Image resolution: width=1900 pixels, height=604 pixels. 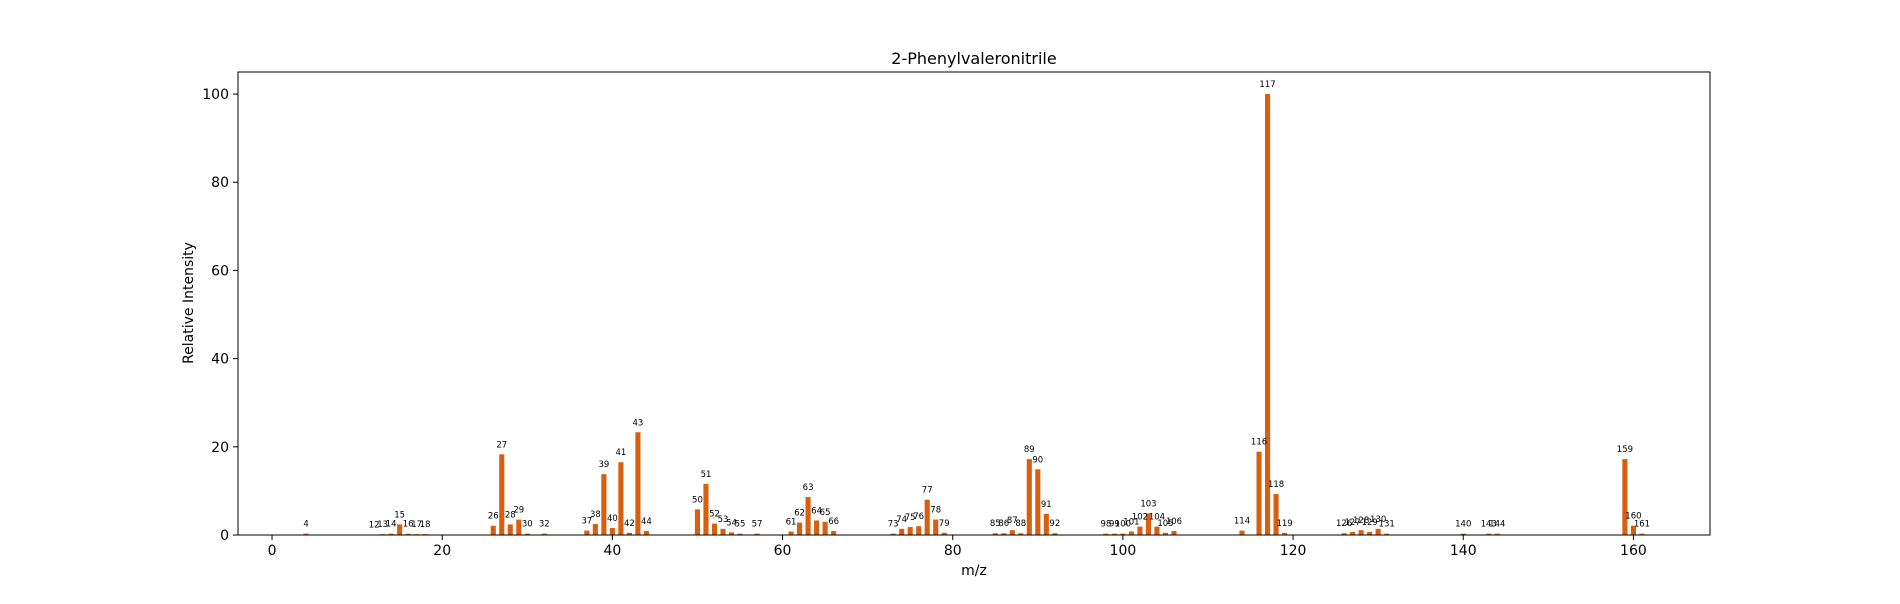 What do you see at coordinates (442, 551) in the screenshot?
I see `x-tick-label: 20` at bounding box center [442, 551].